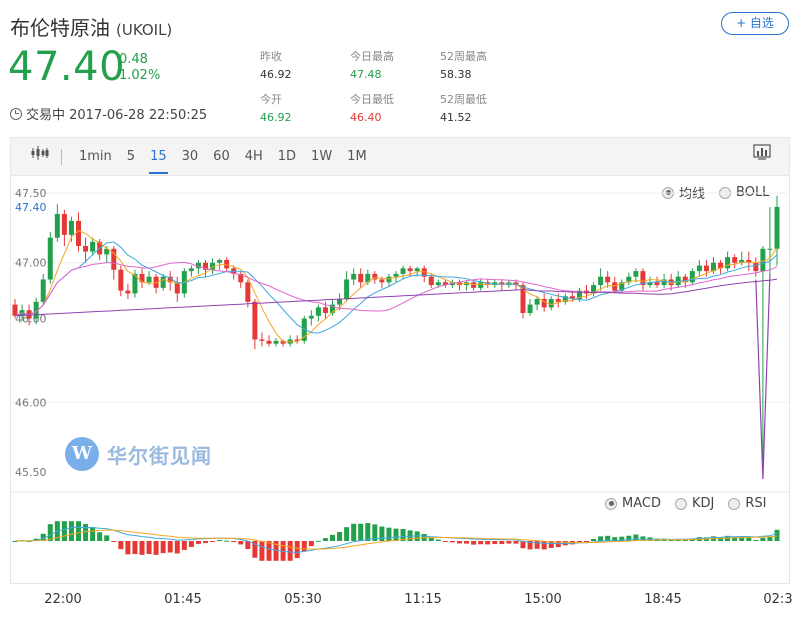  Describe the element at coordinates (144, 30) in the screenshot. I see `instrument-code: (UKOIL)` at that location.